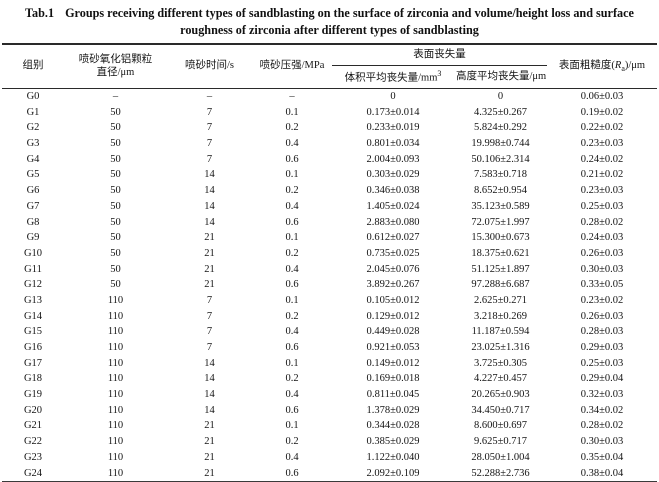  I want to click on table-cell: 0.346±0.038, so click(393, 191).